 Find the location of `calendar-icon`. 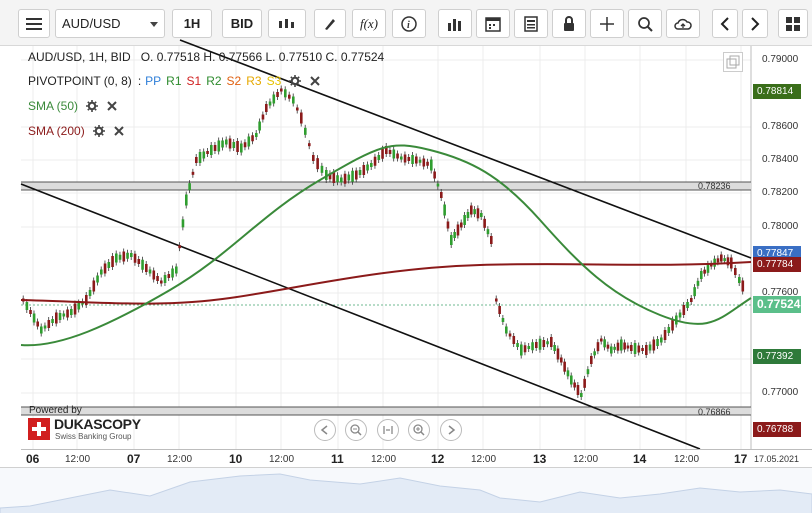

calendar-icon is located at coordinates (493, 24).